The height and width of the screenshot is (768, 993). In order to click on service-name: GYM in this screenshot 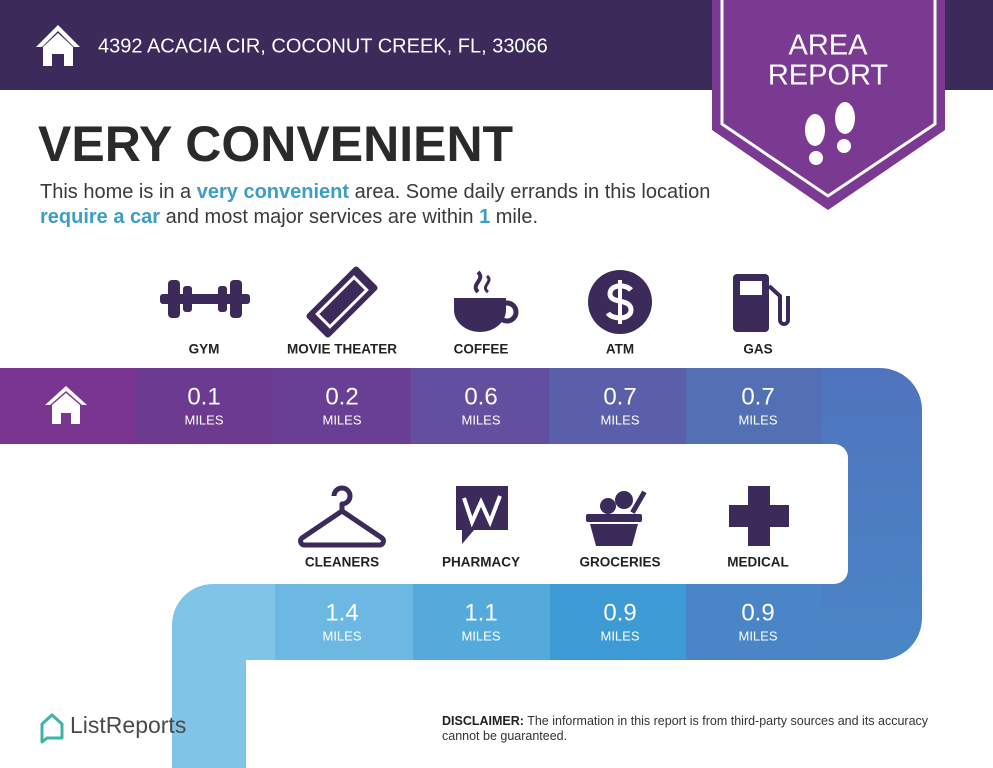, I will do `click(204, 349)`.